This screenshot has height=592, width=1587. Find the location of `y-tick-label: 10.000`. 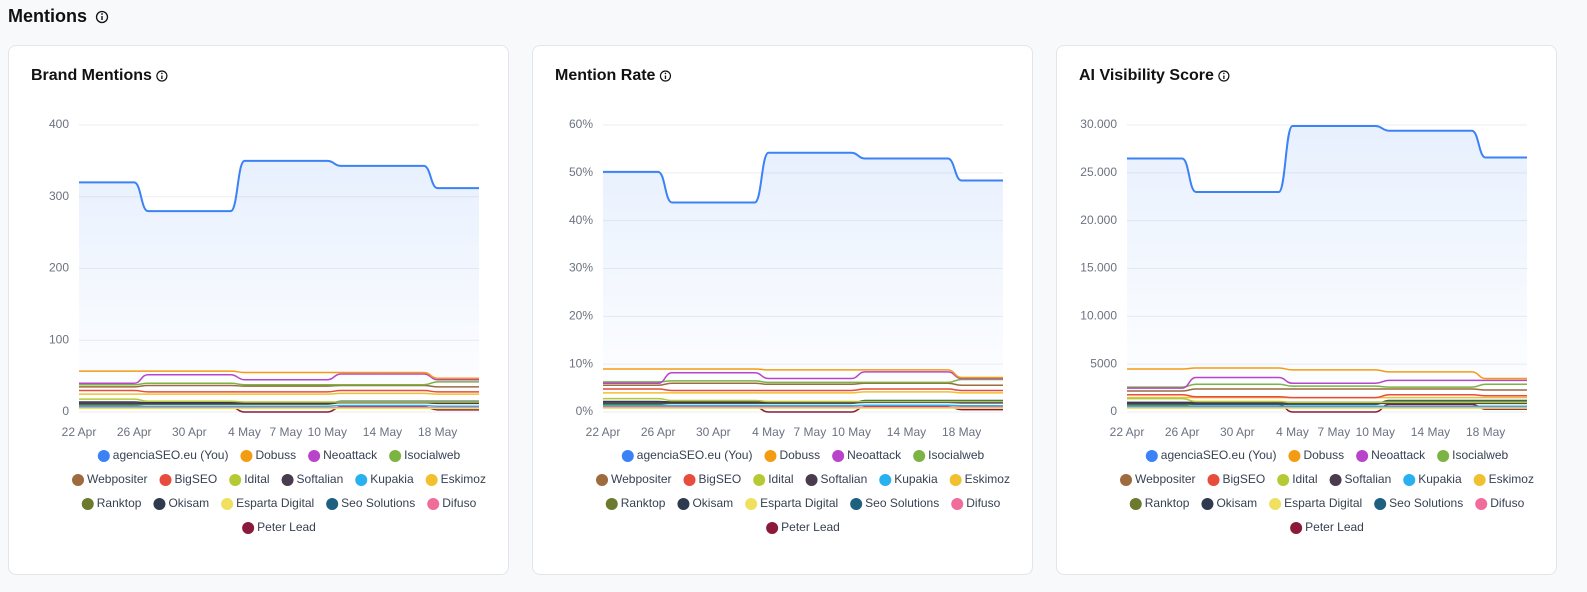

y-tick-label: 10.000 is located at coordinates (1098, 316).